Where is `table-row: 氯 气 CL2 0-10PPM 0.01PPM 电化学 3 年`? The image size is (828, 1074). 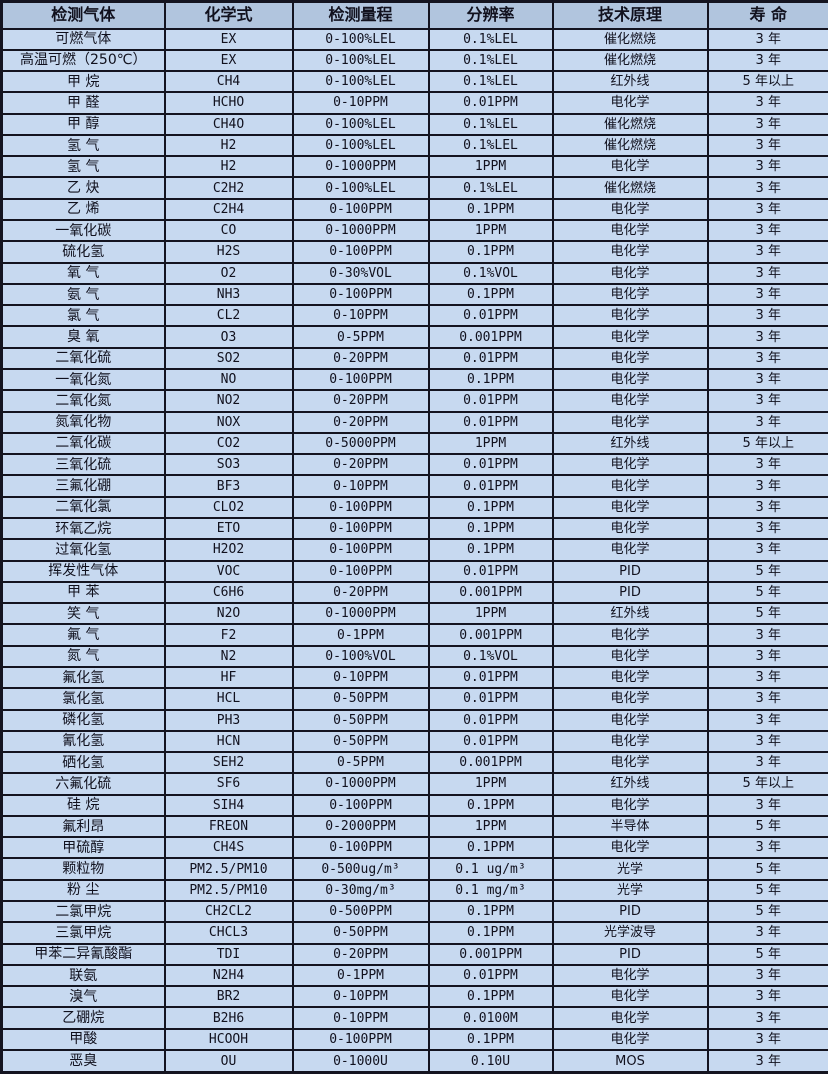 table-row: 氯 气 CL2 0-10PPM 0.01PPM 电化学 3 年 is located at coordinates (414, 316).